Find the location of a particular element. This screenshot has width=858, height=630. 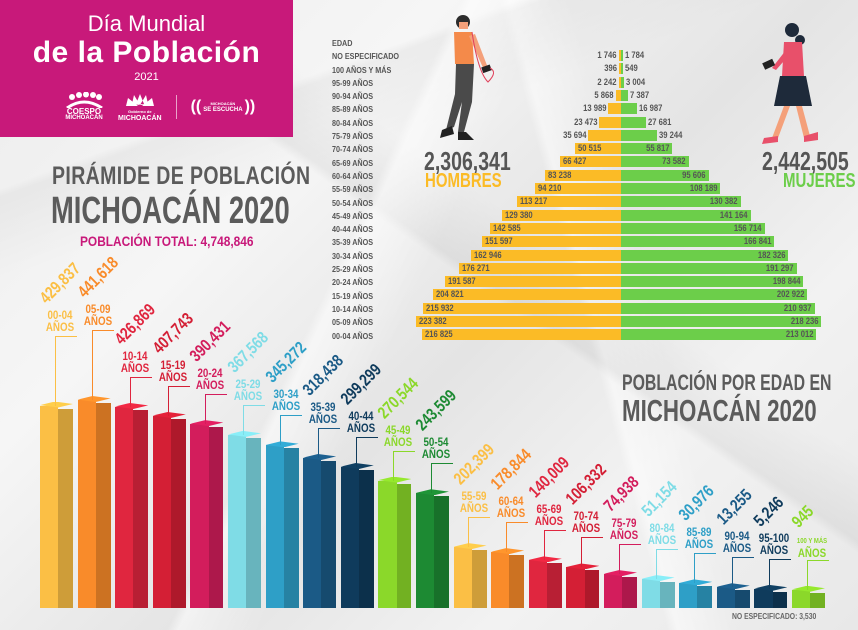

men-total: 2,306,341 is located at coordinates (467, 161).